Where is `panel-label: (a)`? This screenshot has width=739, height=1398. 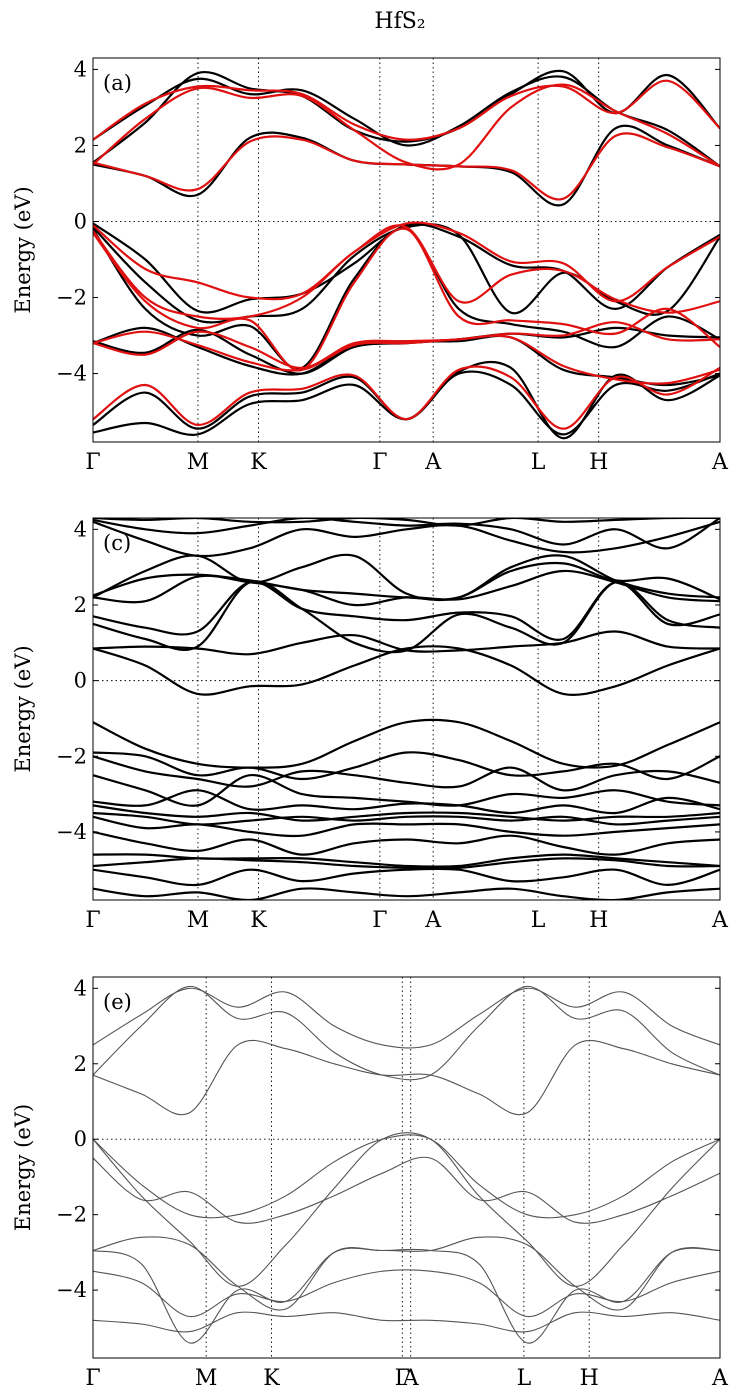
panel-label: (a) is located at coordinates (117, 83).